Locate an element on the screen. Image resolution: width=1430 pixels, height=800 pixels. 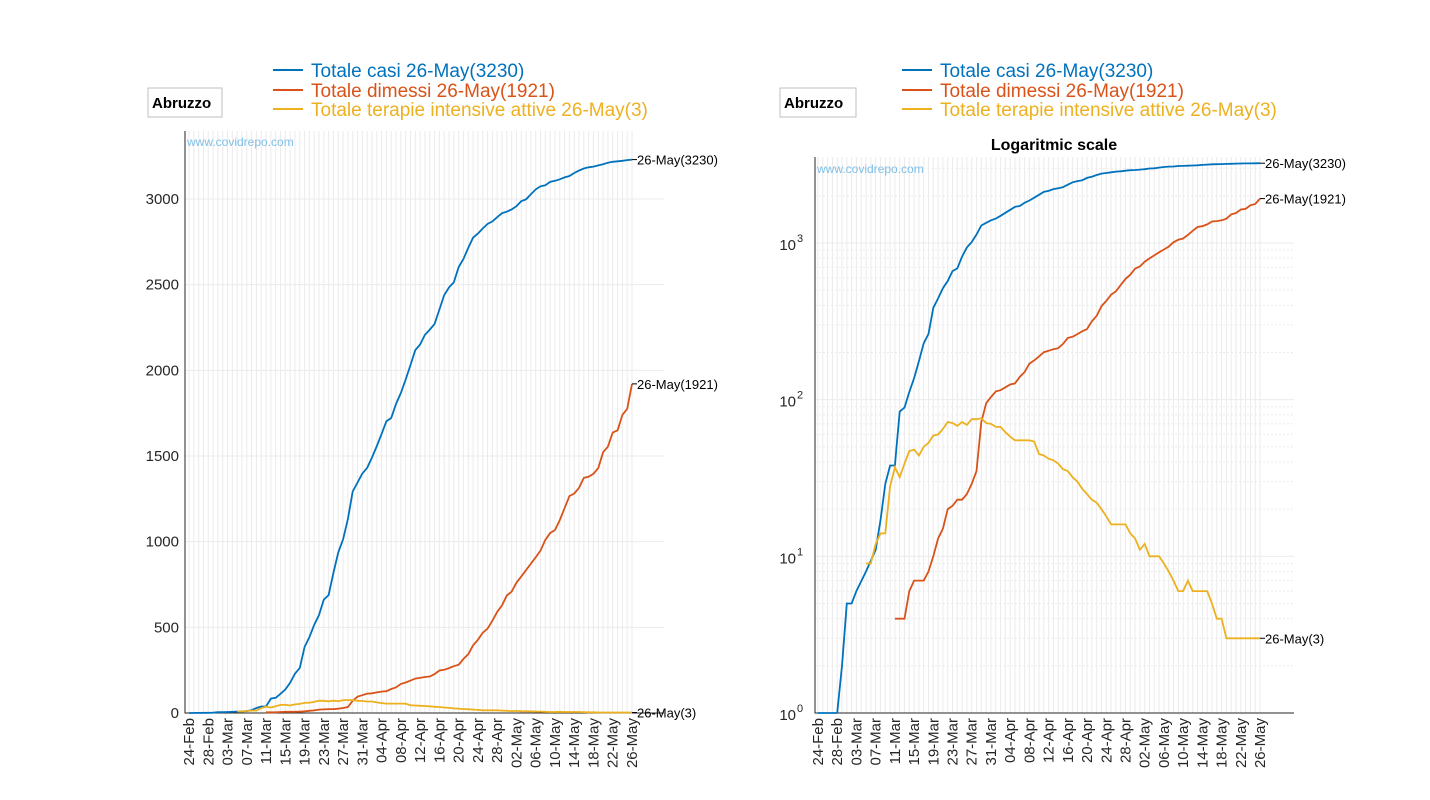
y-tick-label: 3000 is located at coordinates (162, 199).